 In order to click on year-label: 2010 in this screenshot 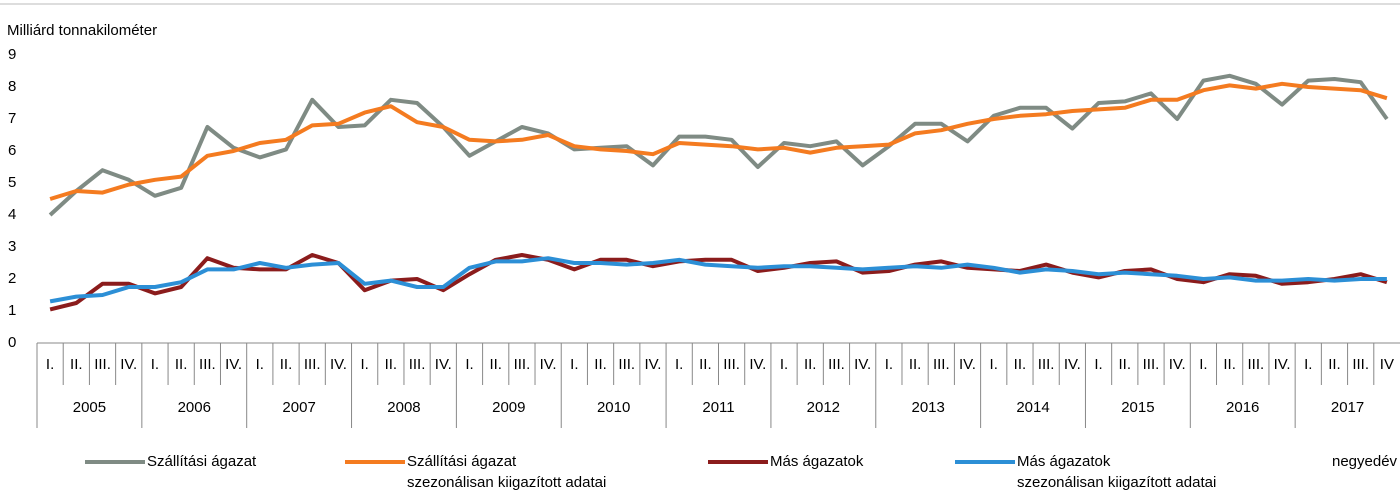, I will do `click(613, 407)`.